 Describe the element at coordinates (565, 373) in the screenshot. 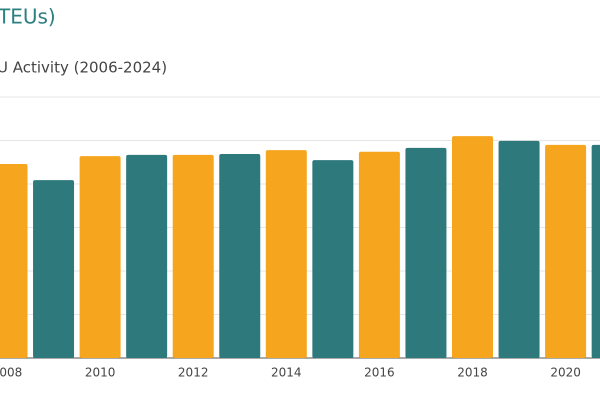

I see `x-tick-label: 2020` at that location.